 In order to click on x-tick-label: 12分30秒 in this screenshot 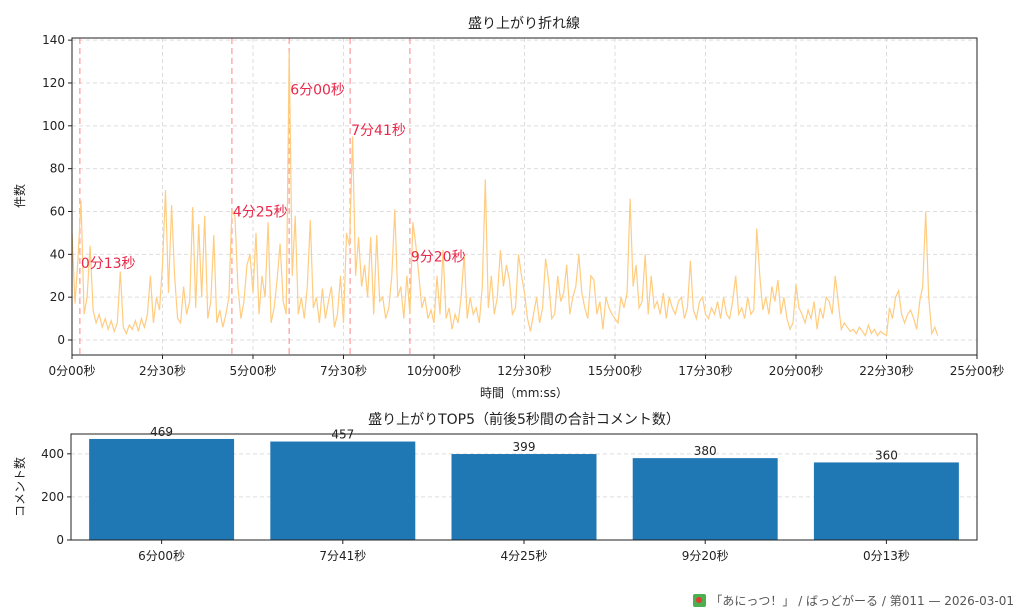, I will do `click(524, 371)`.